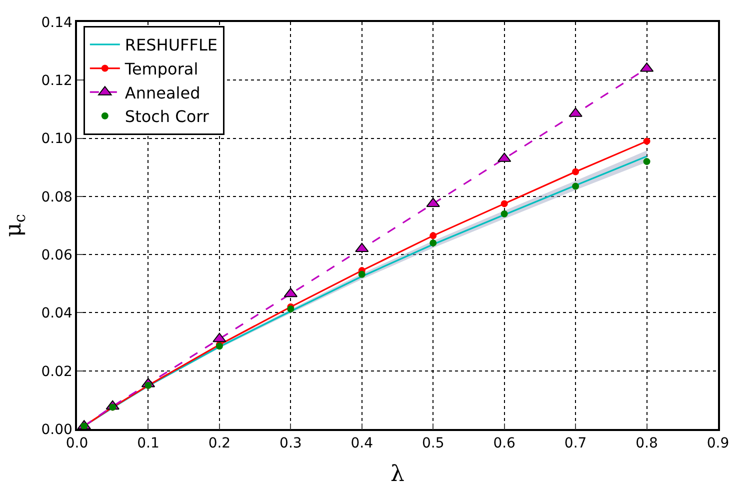  What do you see at coordinates (56, 430) in the screenshot?
I see `y-tick-label: 0.00` at bounding box center [56, 430].